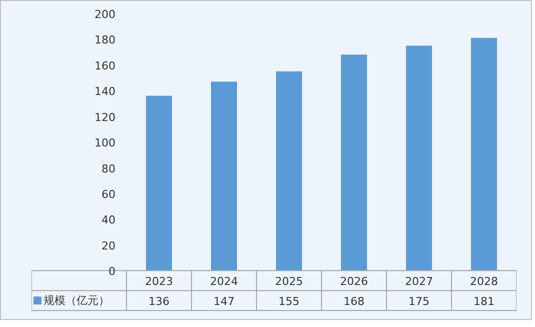 This screenshot has width=535, height=327. What do you see at coordinates (105, 143) in the screenshot?
I see `y-tick-label: 100` at bounding box center [105, 143].